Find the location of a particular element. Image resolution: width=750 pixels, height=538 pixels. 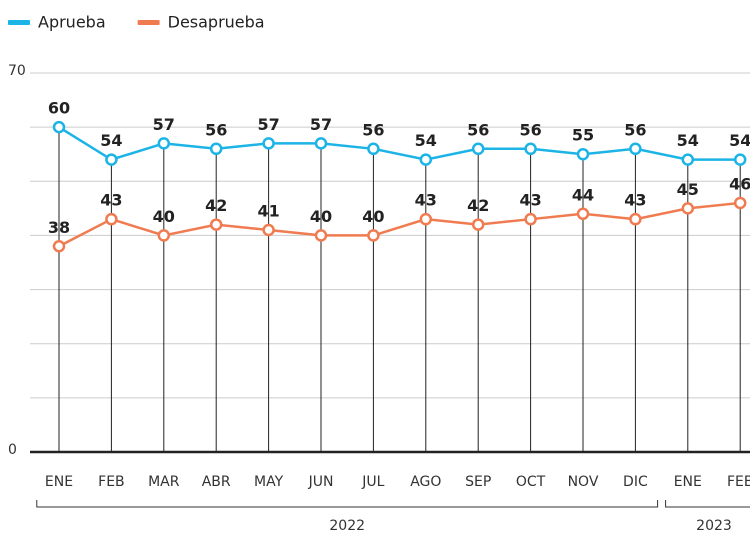

year-label: 2022 is located at coordinates (347, 526).